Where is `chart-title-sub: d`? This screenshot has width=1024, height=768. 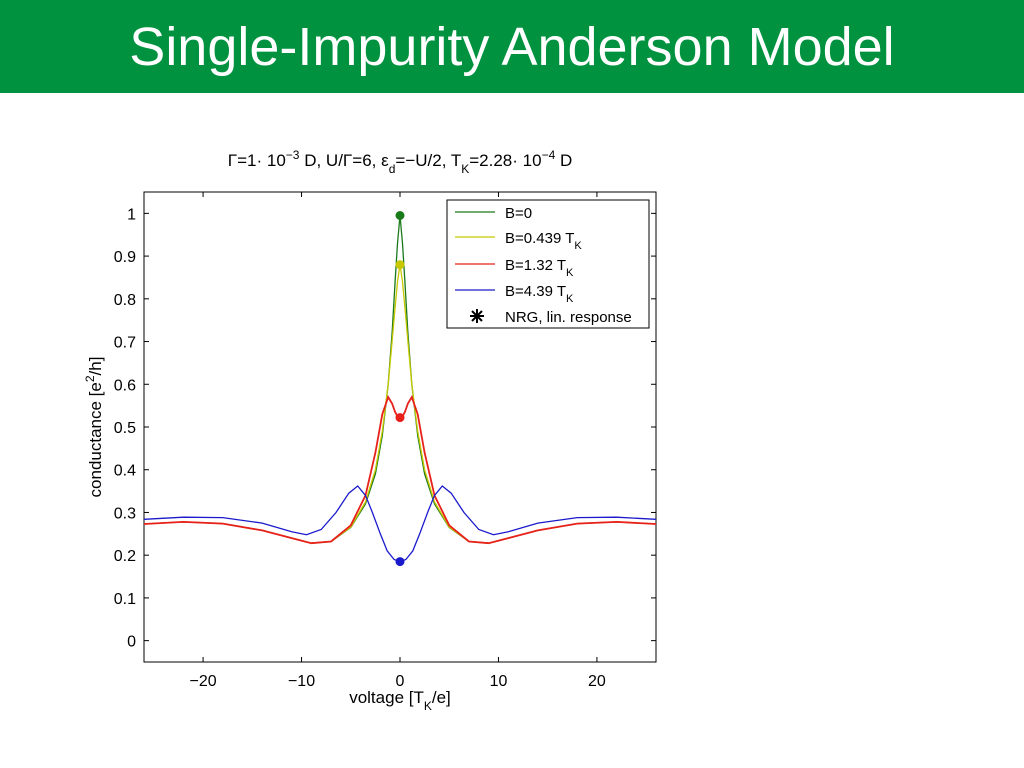
chart-title-sub: d is located at coordinates (392, 169).